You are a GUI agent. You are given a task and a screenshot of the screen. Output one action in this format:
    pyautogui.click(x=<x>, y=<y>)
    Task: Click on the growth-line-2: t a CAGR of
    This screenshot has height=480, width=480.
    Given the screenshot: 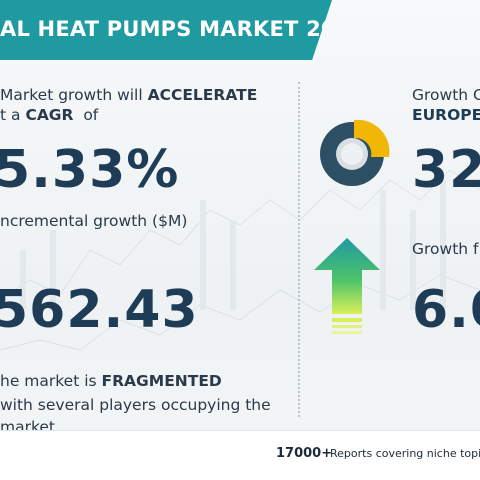 What is the action you would take?
    pyautogui.click(x=49, y=115)
    